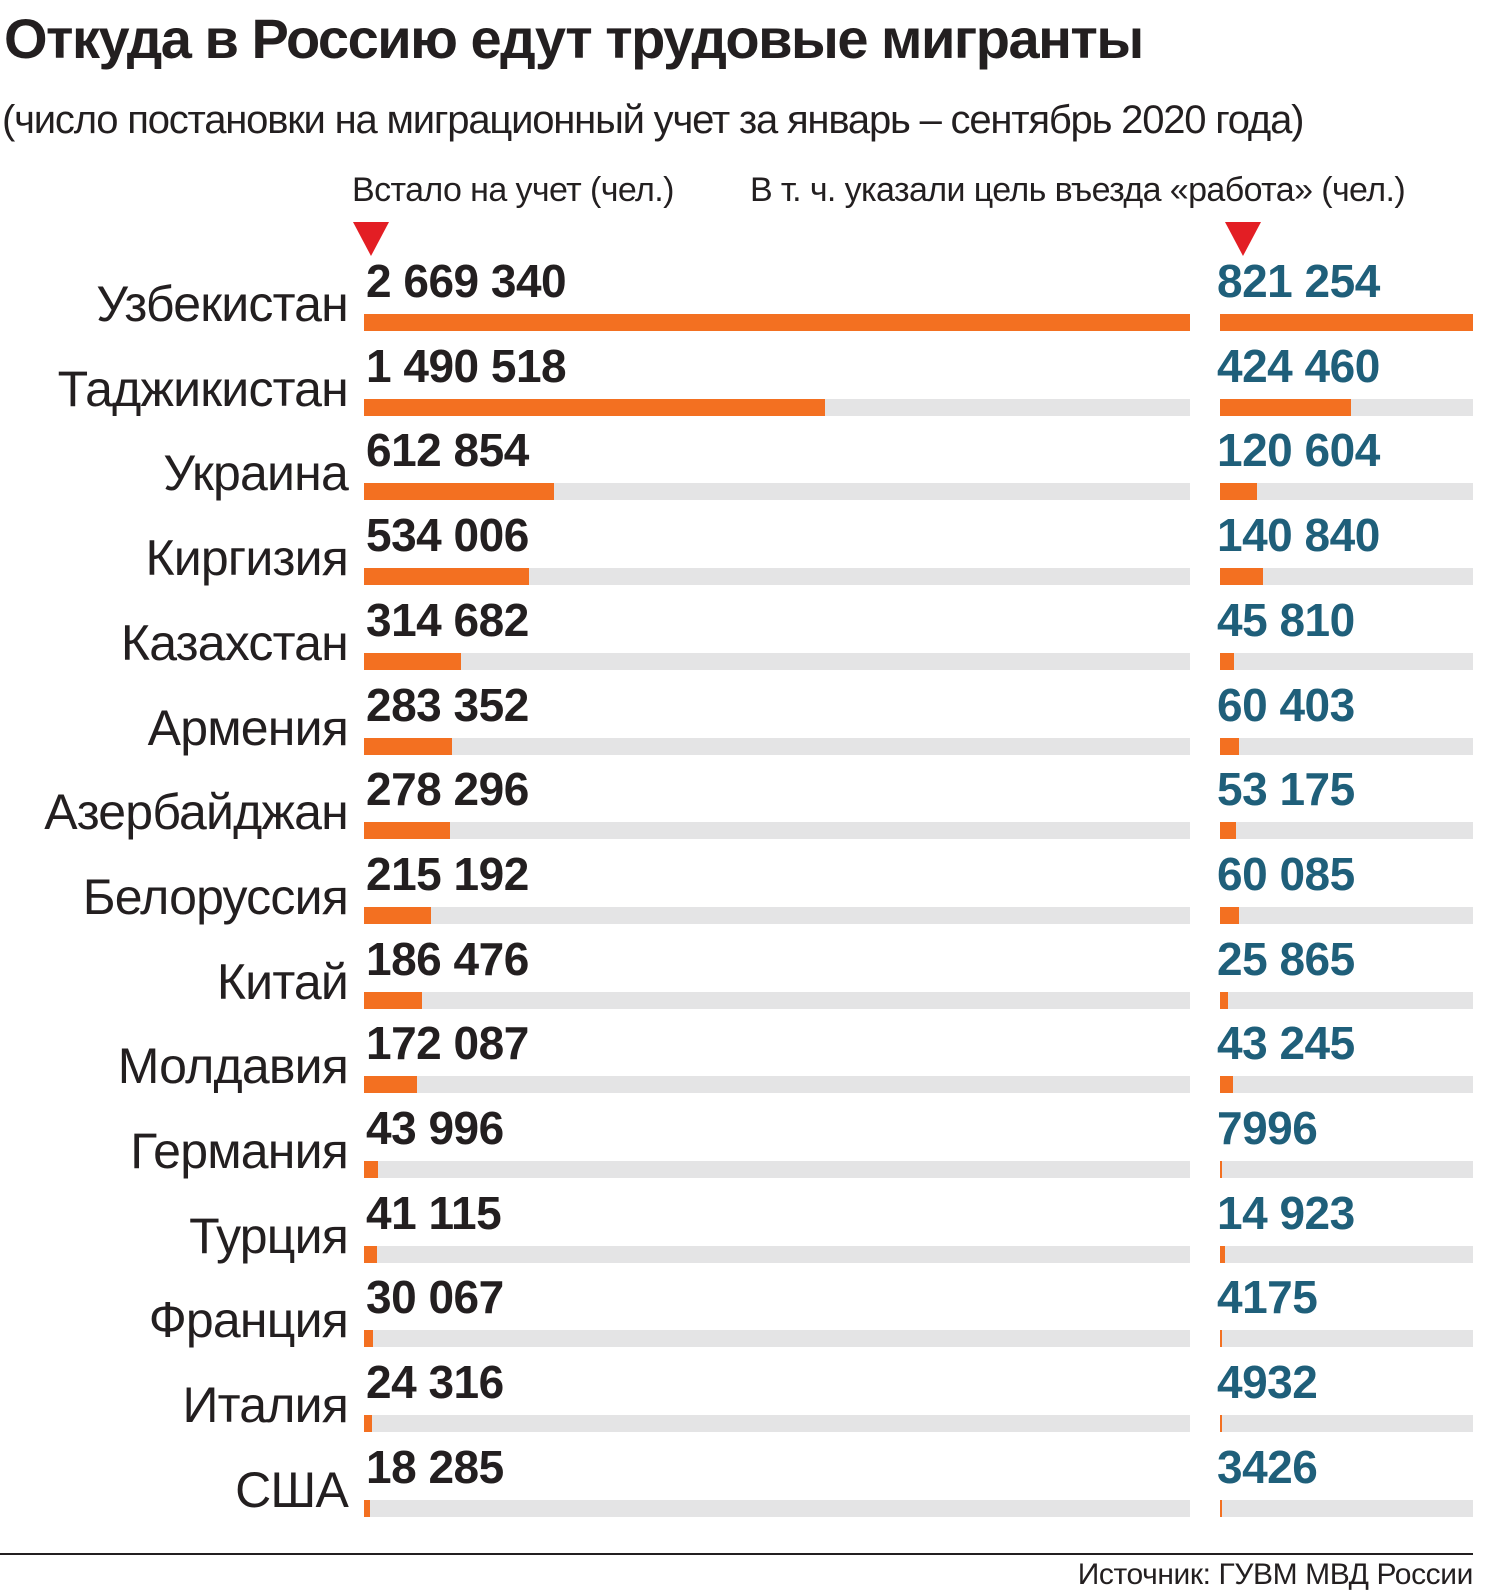 The image size is (1500, 1592). I want to click on registered-value-label: 41 115, so click(434, 1212).